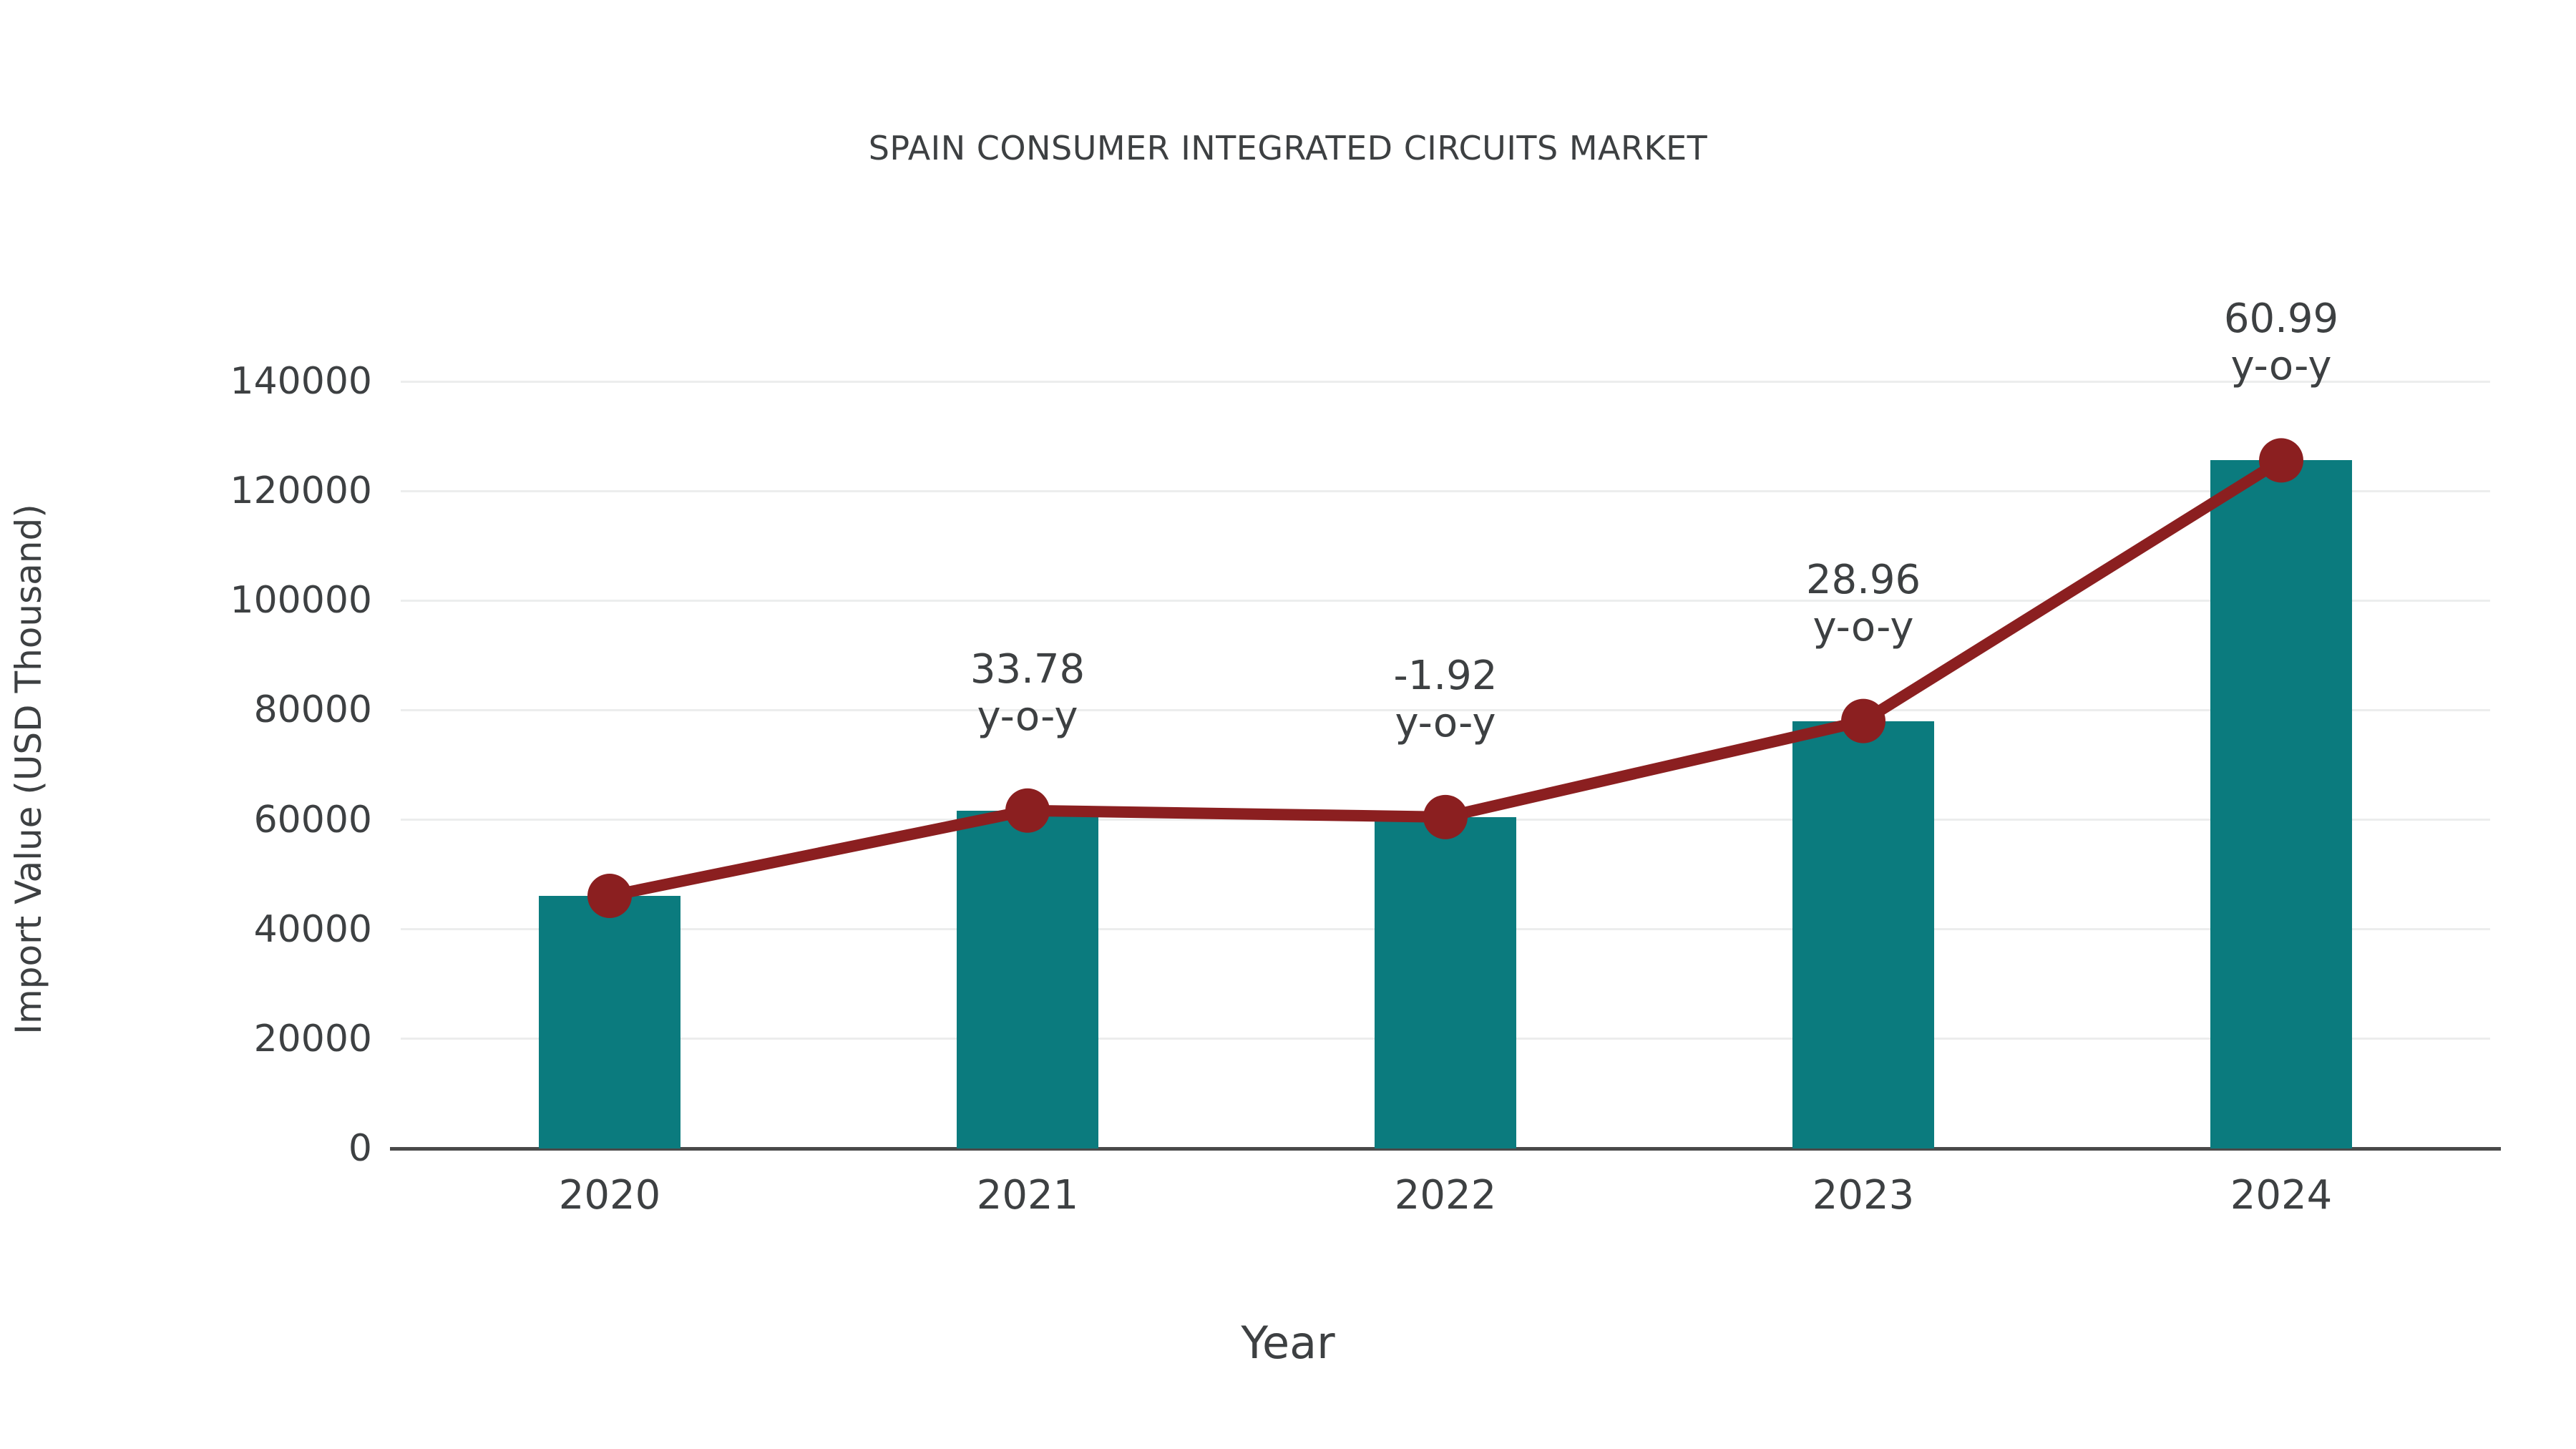  I want to click on x-axis-title: Year, so click(1288, 1343).